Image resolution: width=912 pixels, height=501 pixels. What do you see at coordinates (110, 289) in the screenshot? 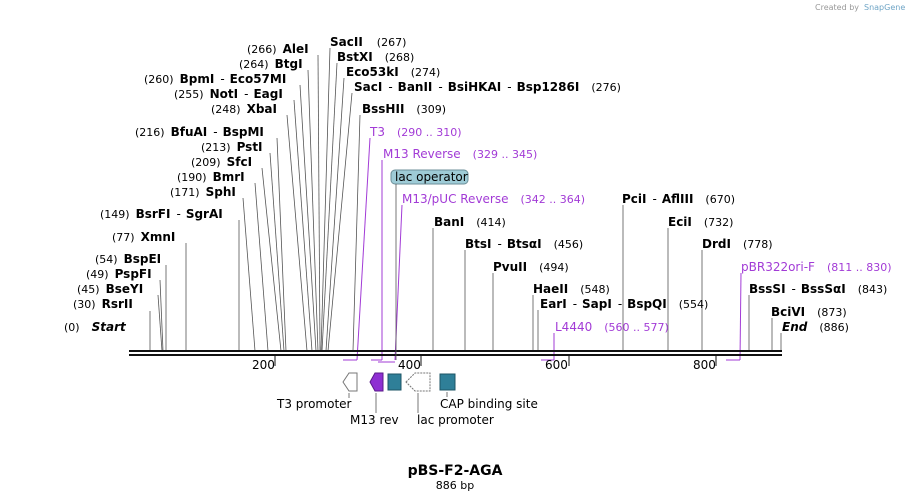
I see `site-bseyi: (45) BseYI` at bounding box center [110, 289].